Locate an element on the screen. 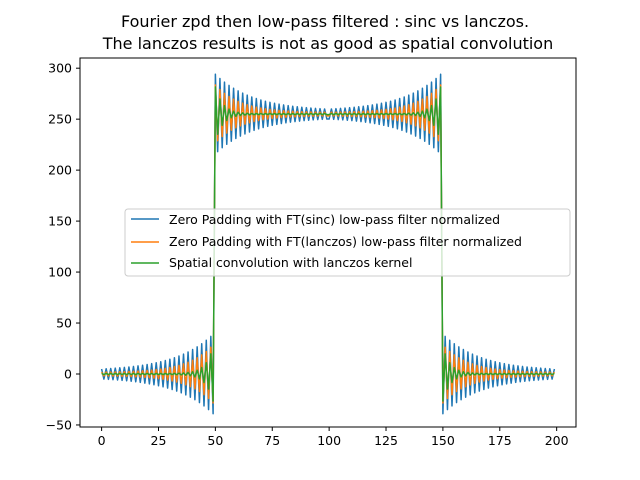 This screenshot has width=640, height=480. y-tick-label: 250 is located at coordinates (60, 119).